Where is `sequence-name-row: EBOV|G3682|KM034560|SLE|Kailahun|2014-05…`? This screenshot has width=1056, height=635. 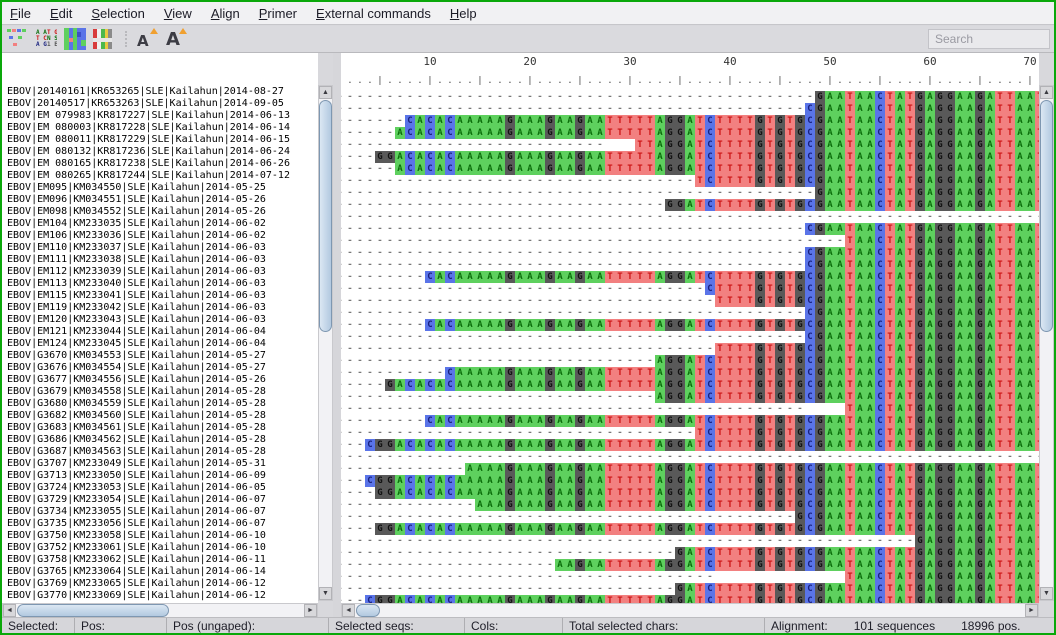
sequence-name-row: EBOV|G3682|KM034560|SLE|Kailahun|2014-05… is located at coordinates (136, 415).